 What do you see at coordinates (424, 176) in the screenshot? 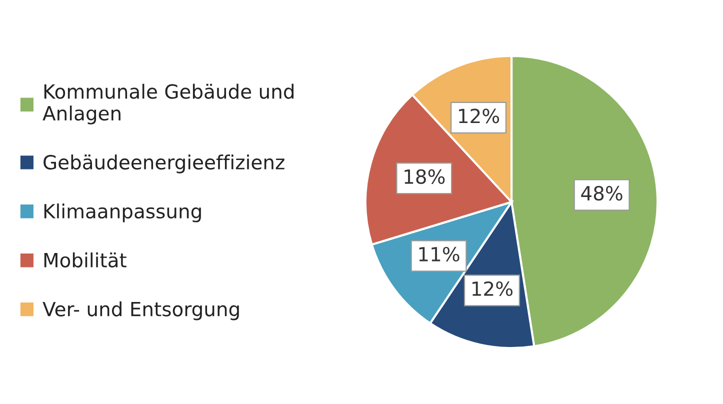
I see `data-label: 18%` at bounding box center [424, 176].